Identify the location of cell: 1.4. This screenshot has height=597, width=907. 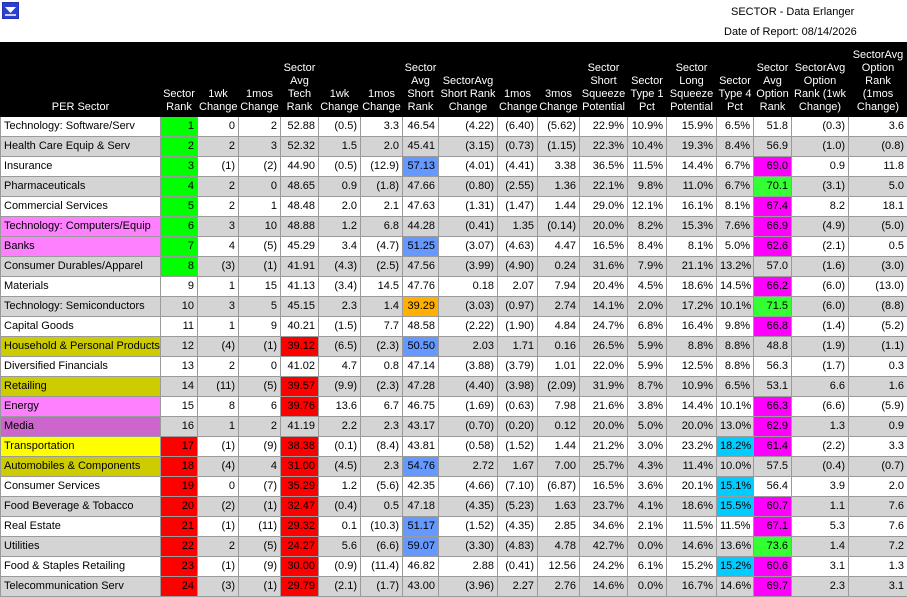
(382, 307).